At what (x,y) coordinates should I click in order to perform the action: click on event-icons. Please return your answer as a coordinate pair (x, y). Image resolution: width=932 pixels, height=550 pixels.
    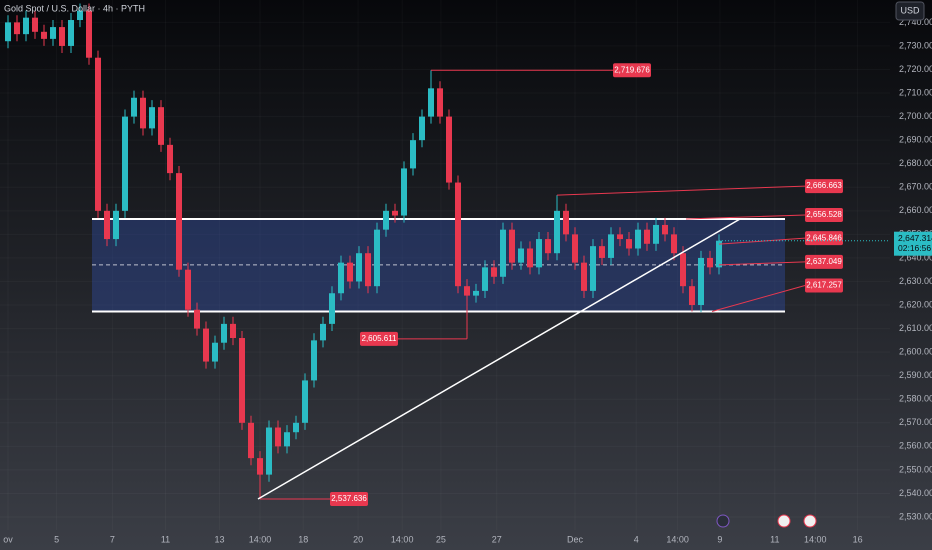
    Looking at the image, I should click on (766, 521).